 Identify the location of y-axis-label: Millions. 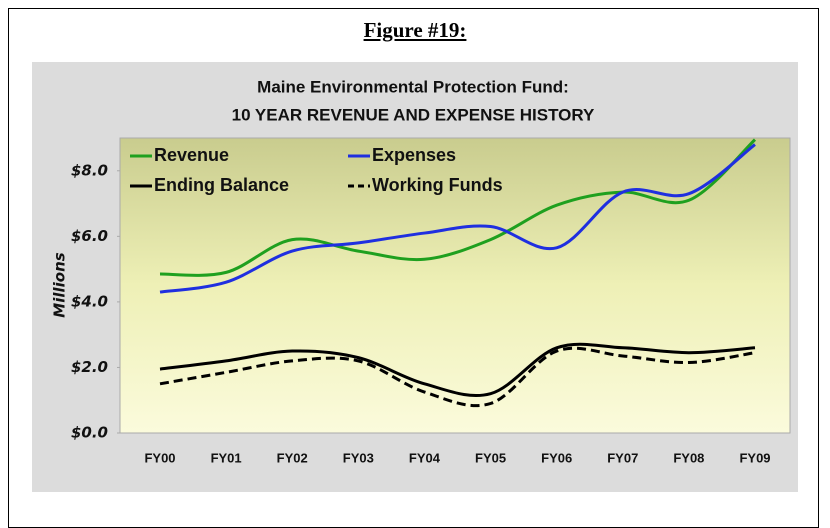
(60, 284).